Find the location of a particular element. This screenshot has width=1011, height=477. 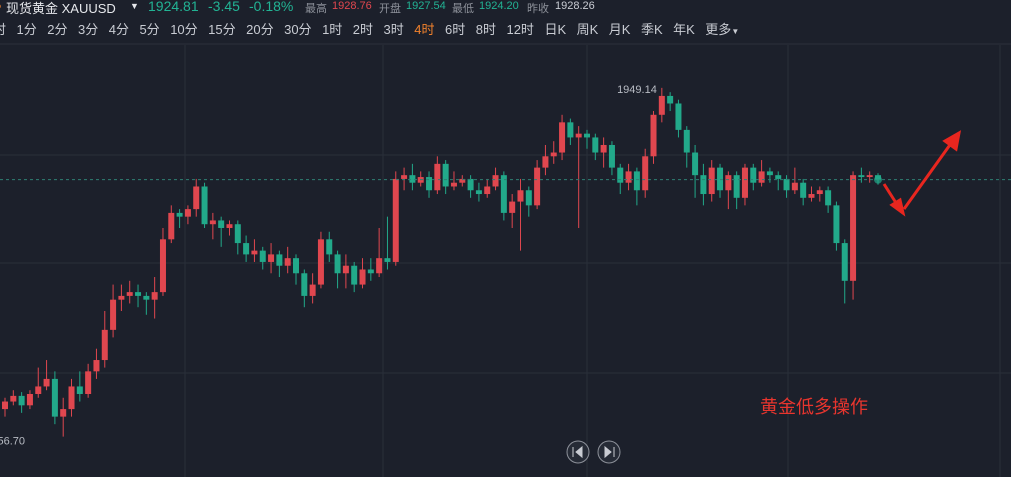

nav-icon is located at coordinates (609, 452).